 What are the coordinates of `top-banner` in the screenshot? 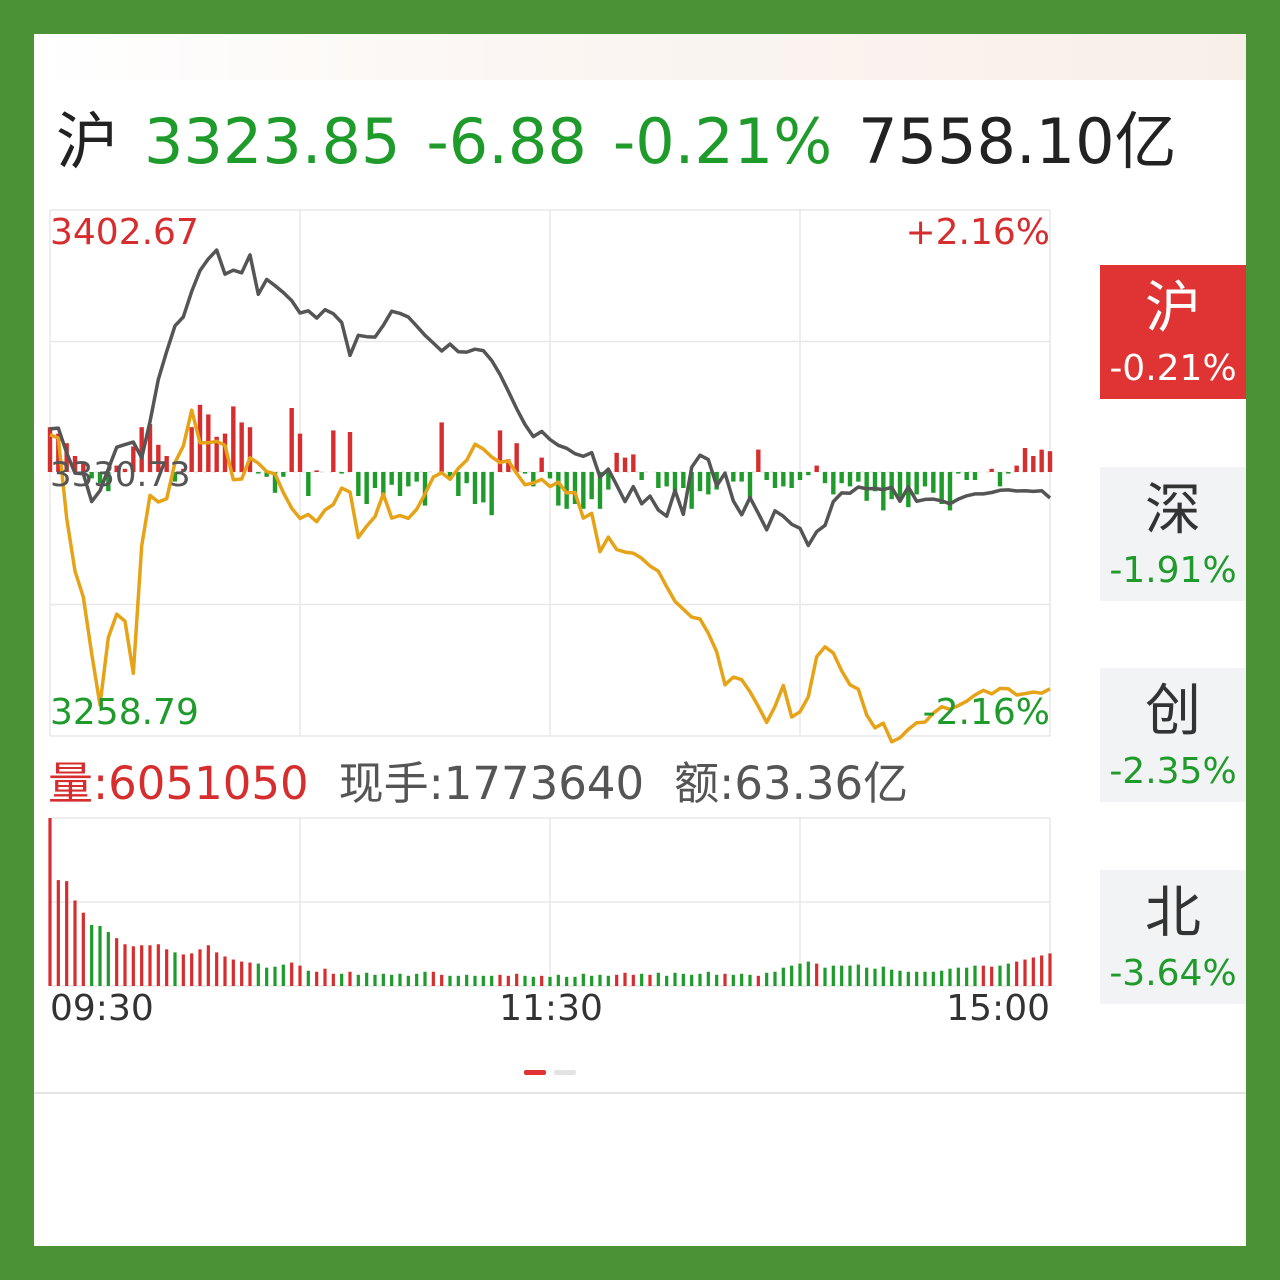 It's located at (640, 57).